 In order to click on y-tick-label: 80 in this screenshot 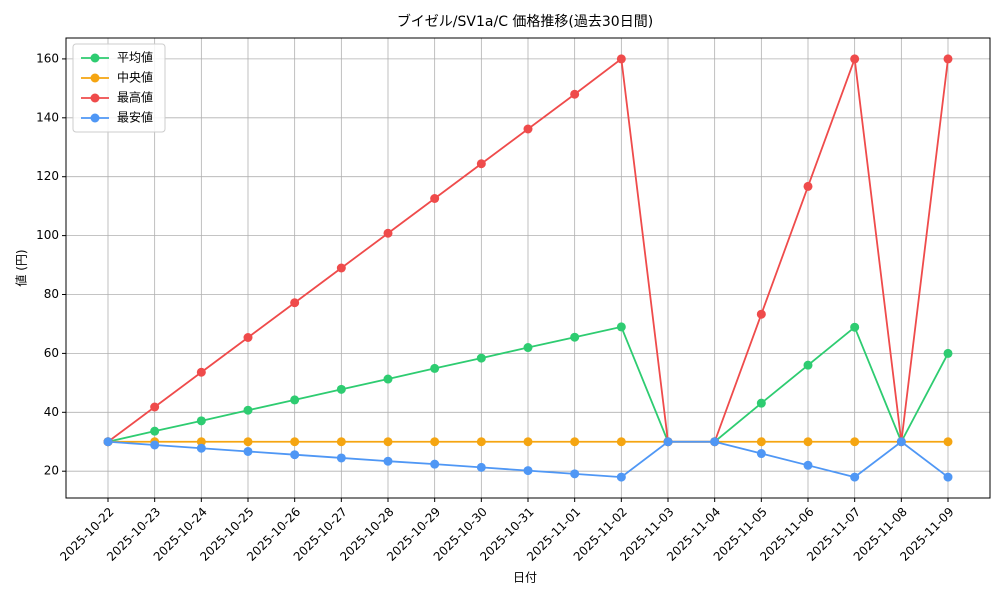, I will do `click(51, 294)`.